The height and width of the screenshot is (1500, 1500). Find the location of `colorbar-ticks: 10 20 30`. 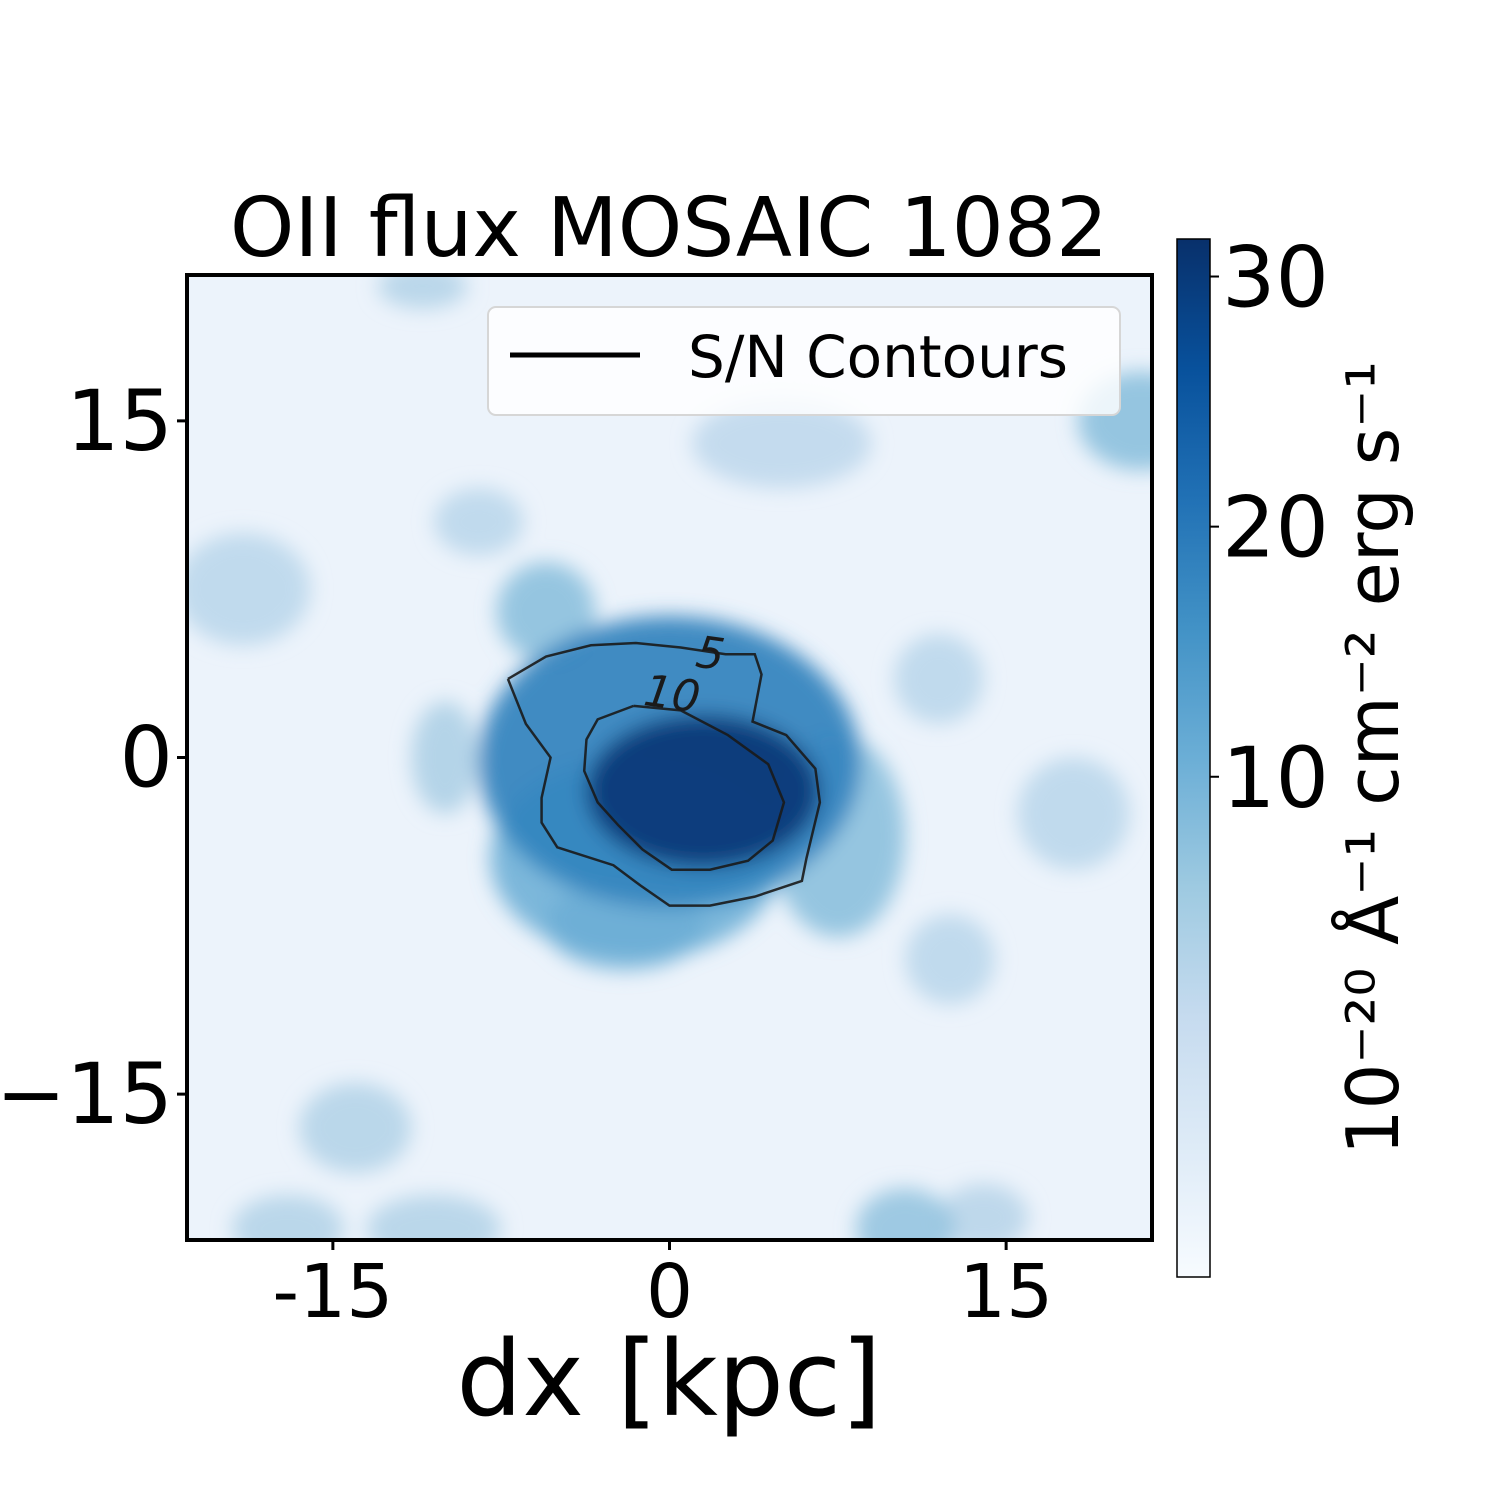

colorbar-ticks: 10 20 30 is located at coordinates (1269, 528).